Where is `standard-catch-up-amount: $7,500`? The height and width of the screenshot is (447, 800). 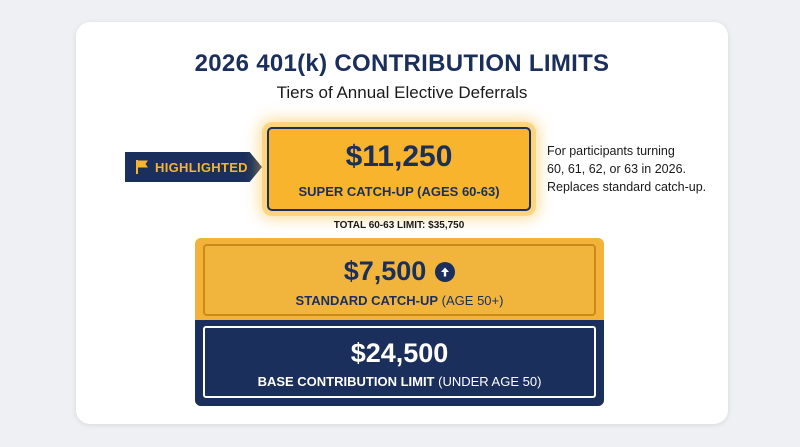 standard-catch-up-amount: $7,500 is located at coordinates (385, 271).